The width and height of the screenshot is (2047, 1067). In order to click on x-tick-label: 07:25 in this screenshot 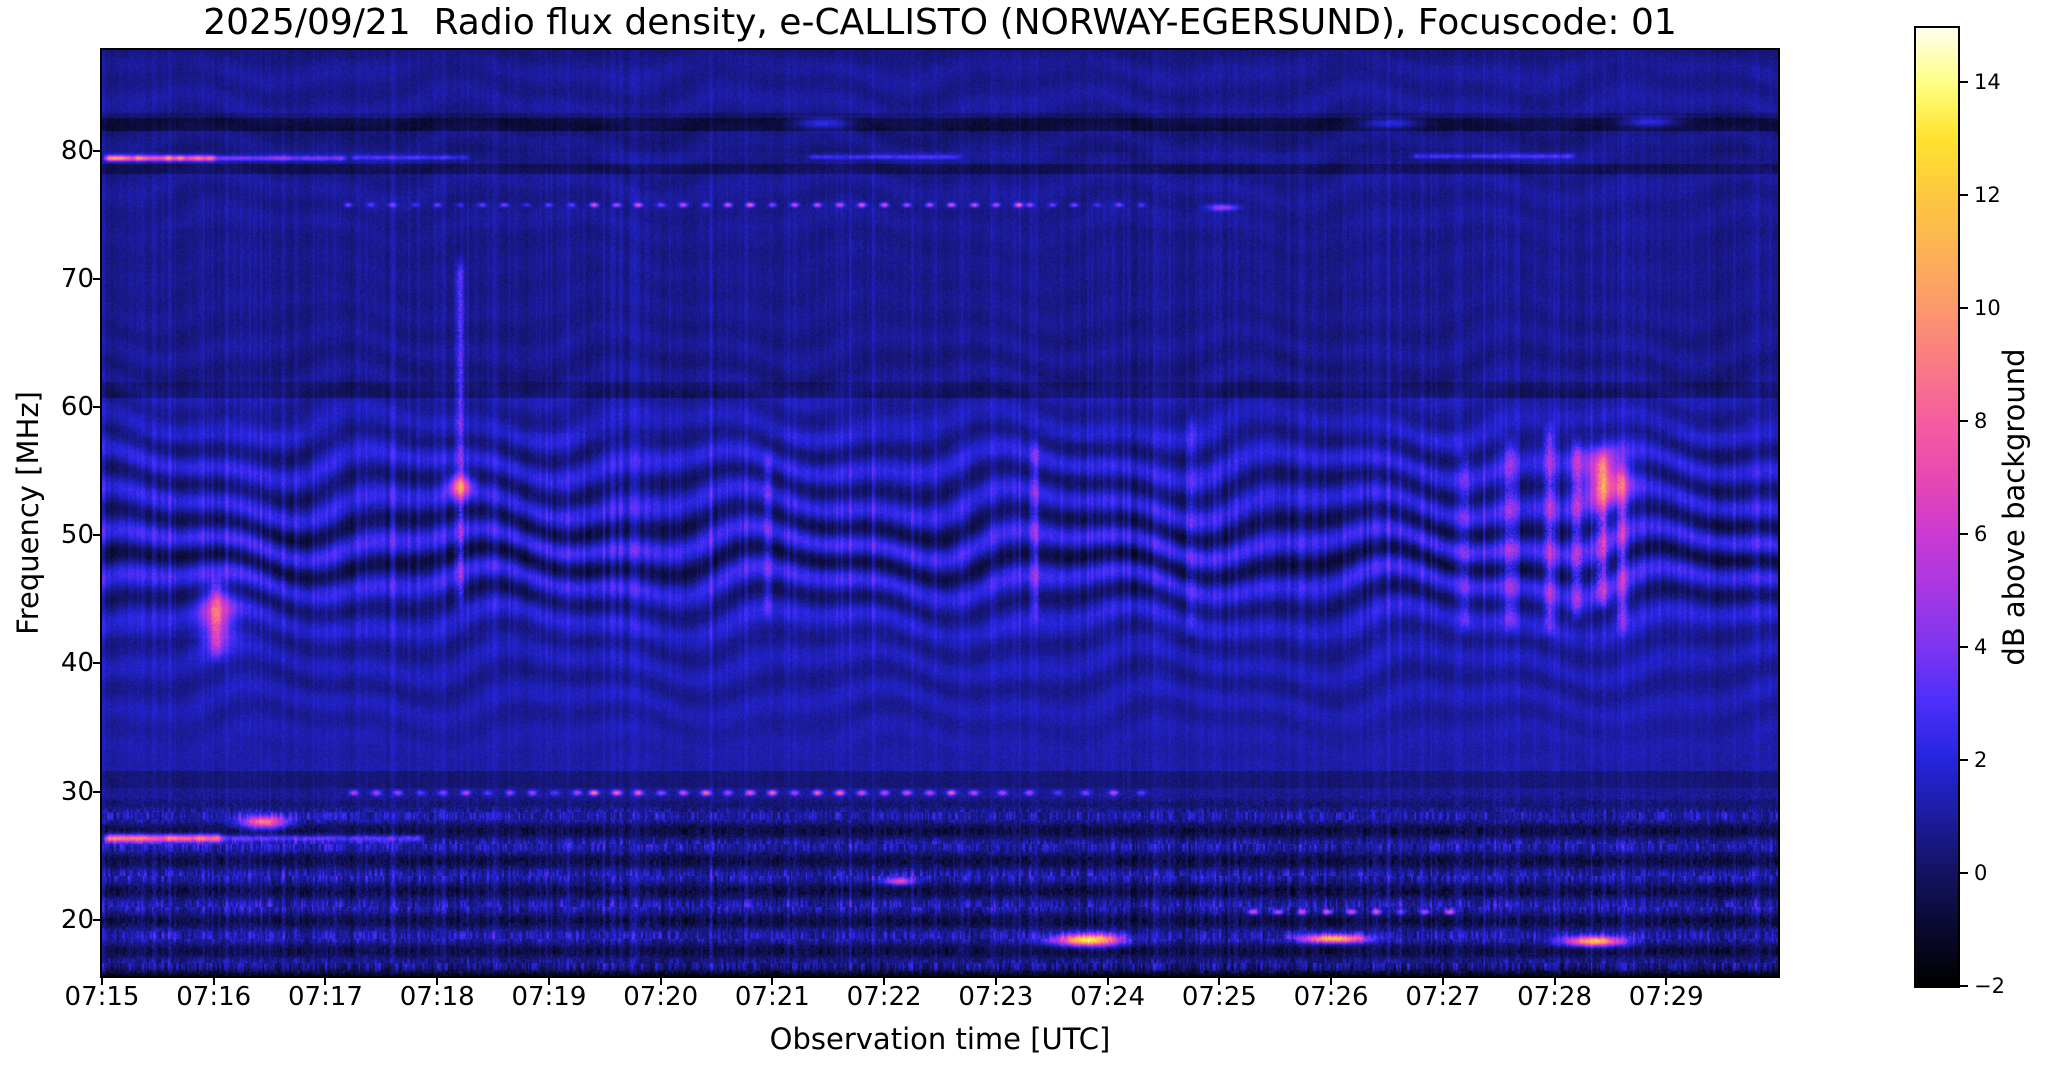, I will do `click(1219, 997)`.